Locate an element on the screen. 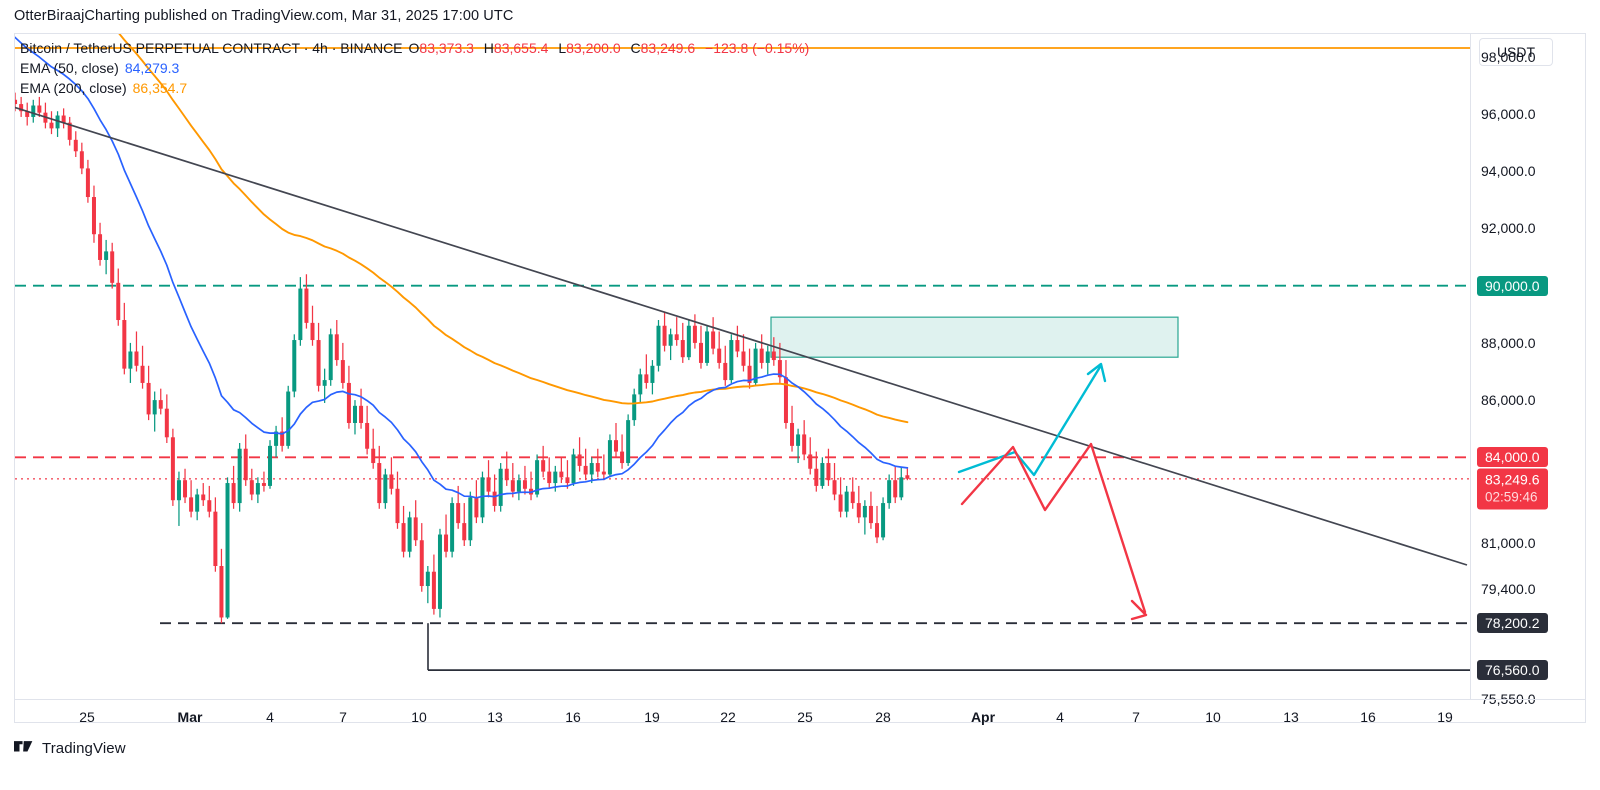 This screenshot has height=790, width=1600. time-axis: 25 Mar 4 7 10 13 16 19 22 25 28 Apr 4 7 10 13 16 19 is located at coordinates (800, 712).